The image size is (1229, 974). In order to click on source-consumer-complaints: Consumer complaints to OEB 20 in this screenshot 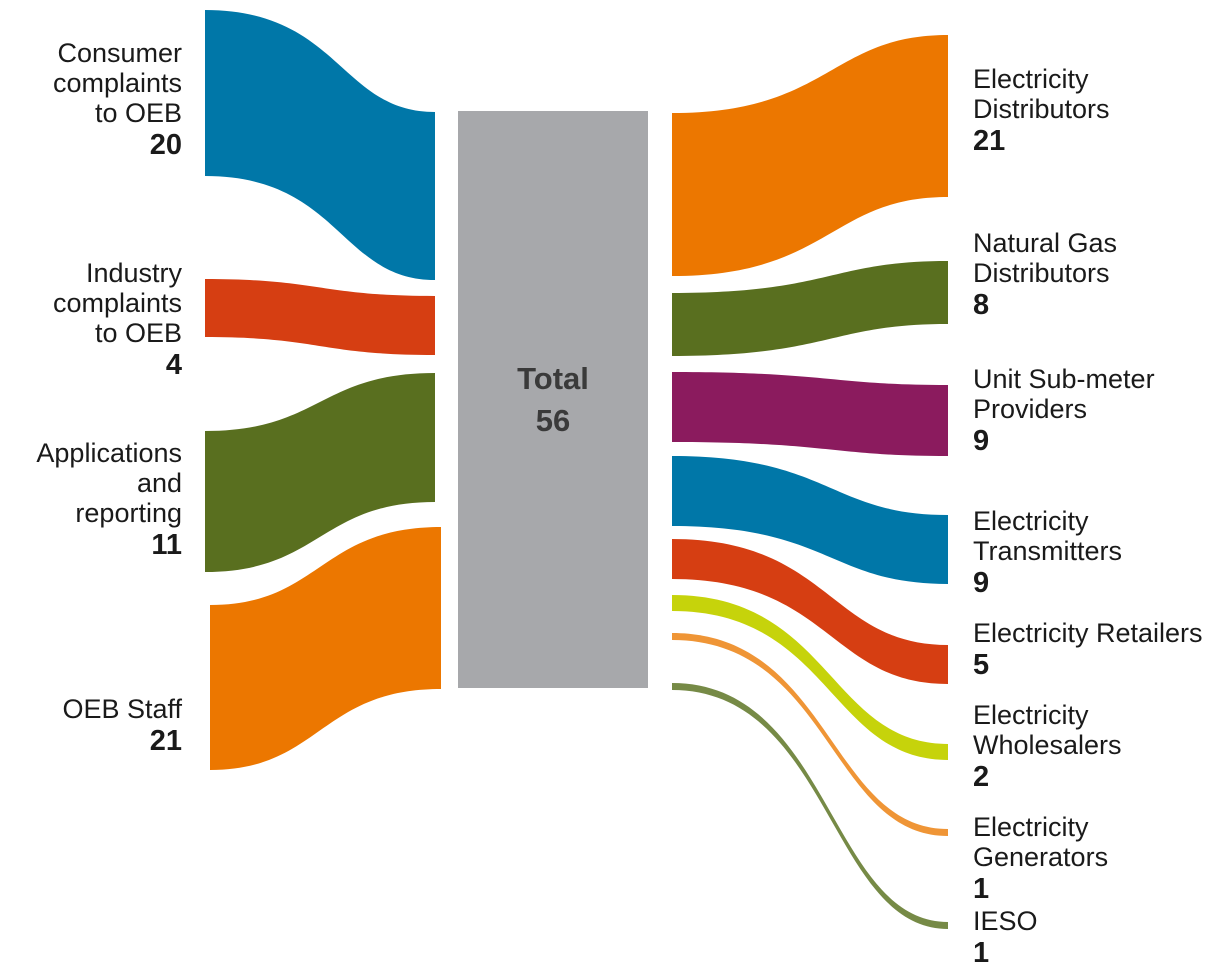, I will do `click(101, 100)`.